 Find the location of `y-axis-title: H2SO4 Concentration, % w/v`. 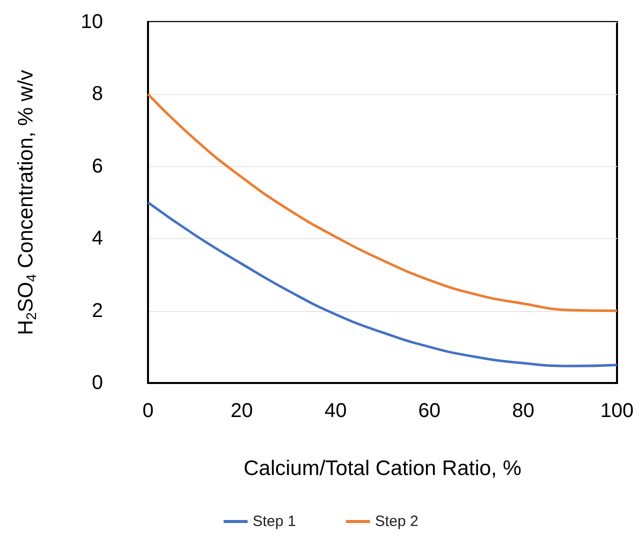

y-axis-title: H2SO4 Concentration, % w/v is located at coordinates (26, 202).